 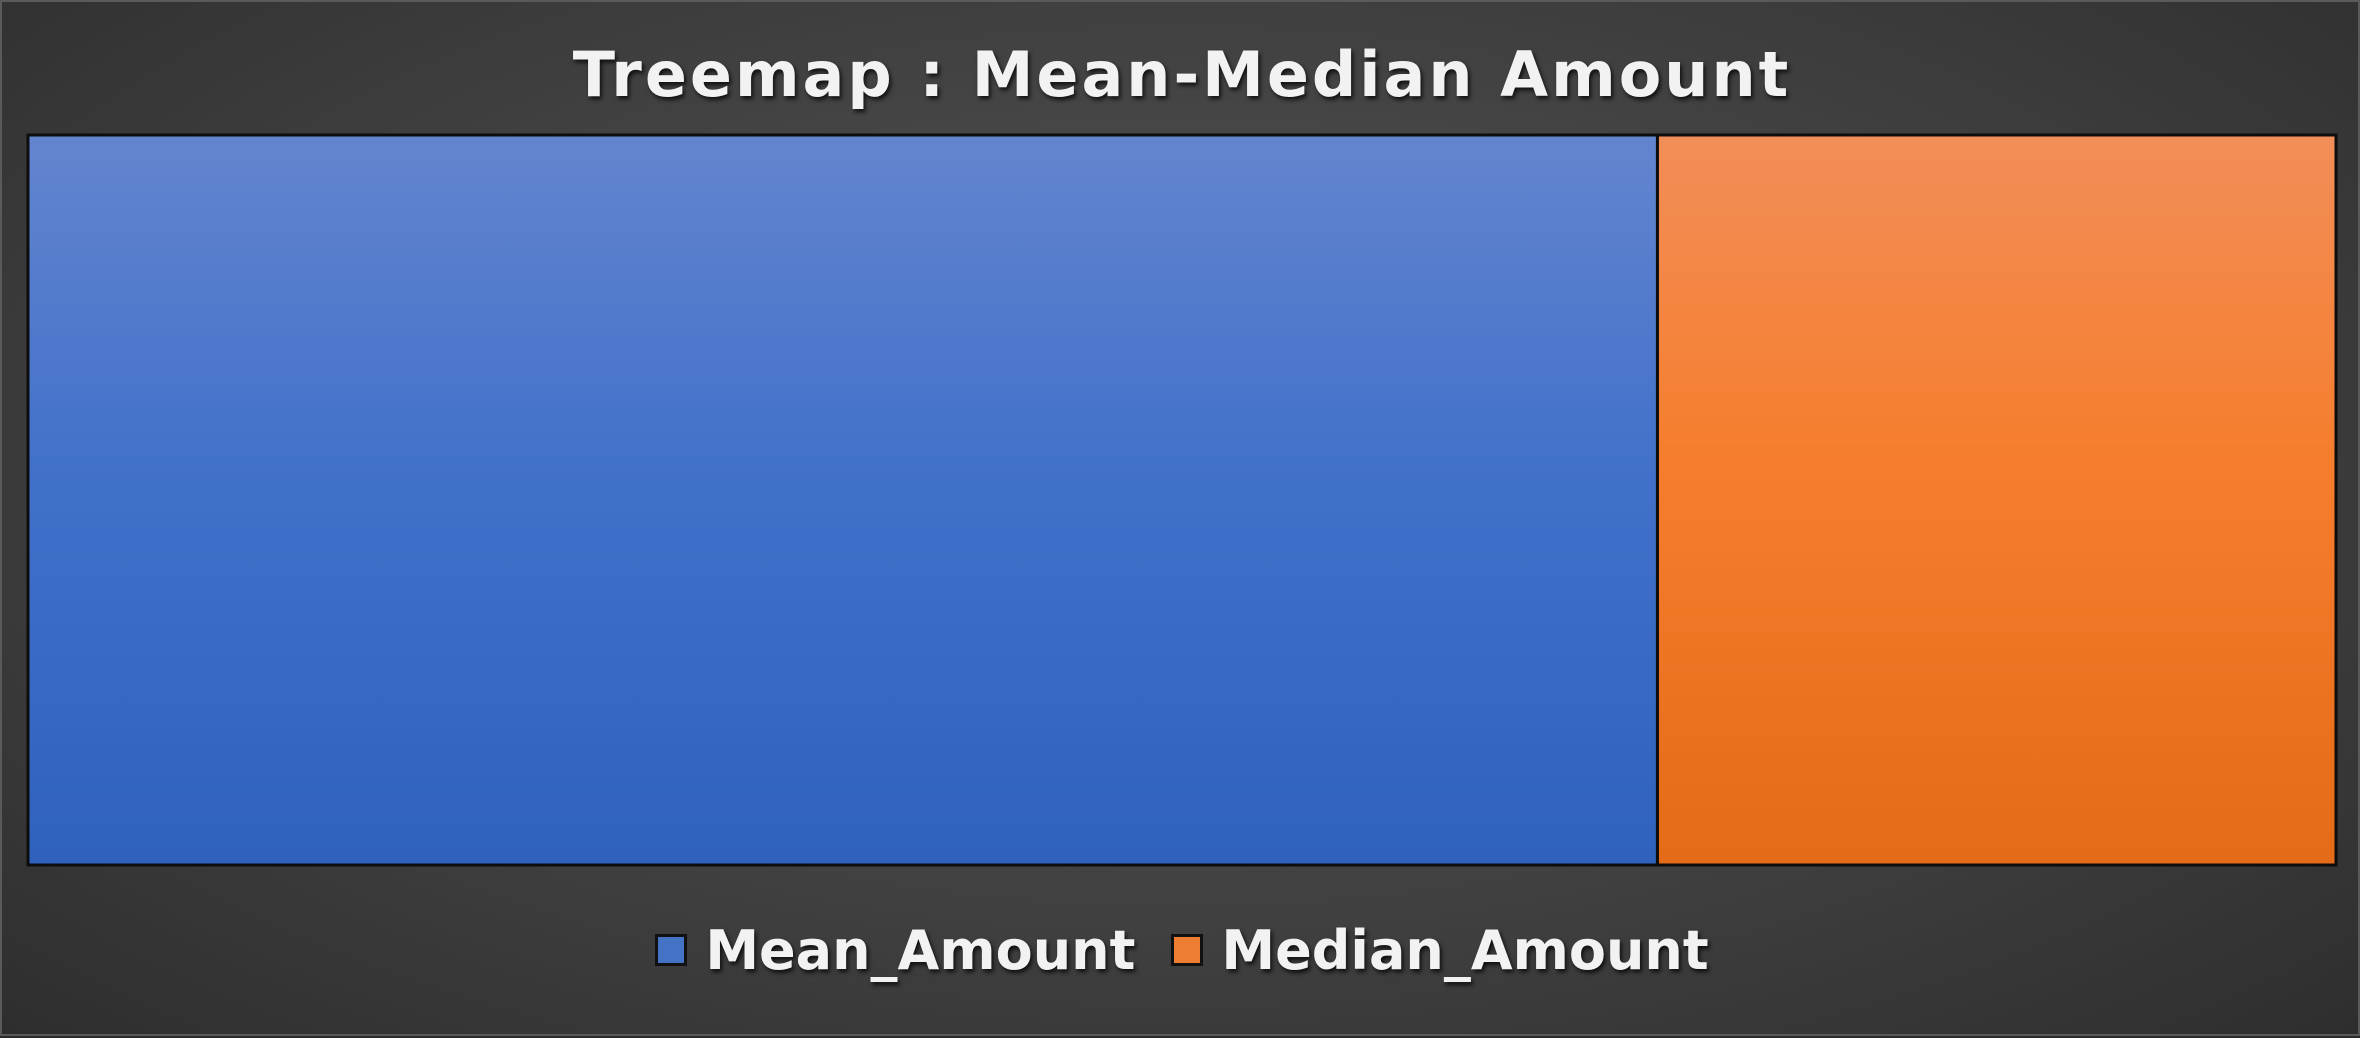 What do you see at coordinates (1182, 74) in the screenshot?
I see `chart-title: Treemap : Mean-Median Amount` at bounding box center [1182, 74].